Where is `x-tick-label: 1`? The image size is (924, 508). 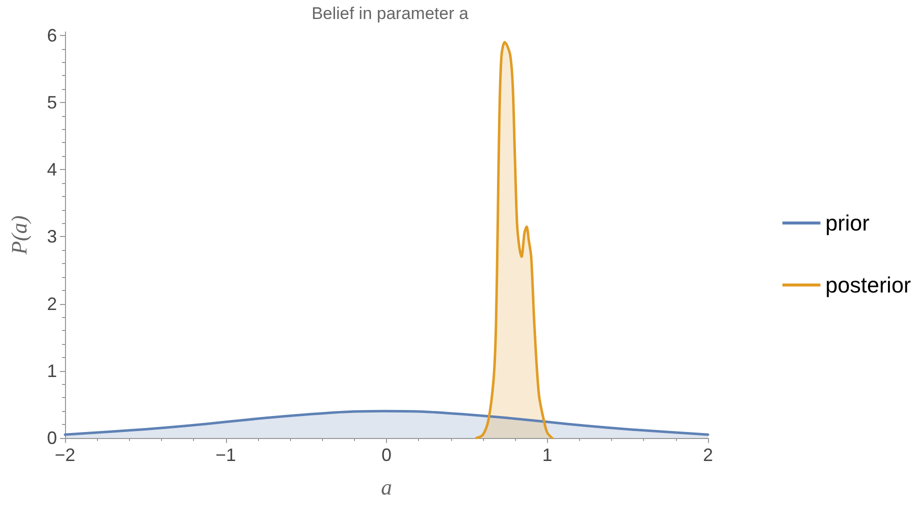 x-tick-label: 1 is located at coordinates (547, 455).